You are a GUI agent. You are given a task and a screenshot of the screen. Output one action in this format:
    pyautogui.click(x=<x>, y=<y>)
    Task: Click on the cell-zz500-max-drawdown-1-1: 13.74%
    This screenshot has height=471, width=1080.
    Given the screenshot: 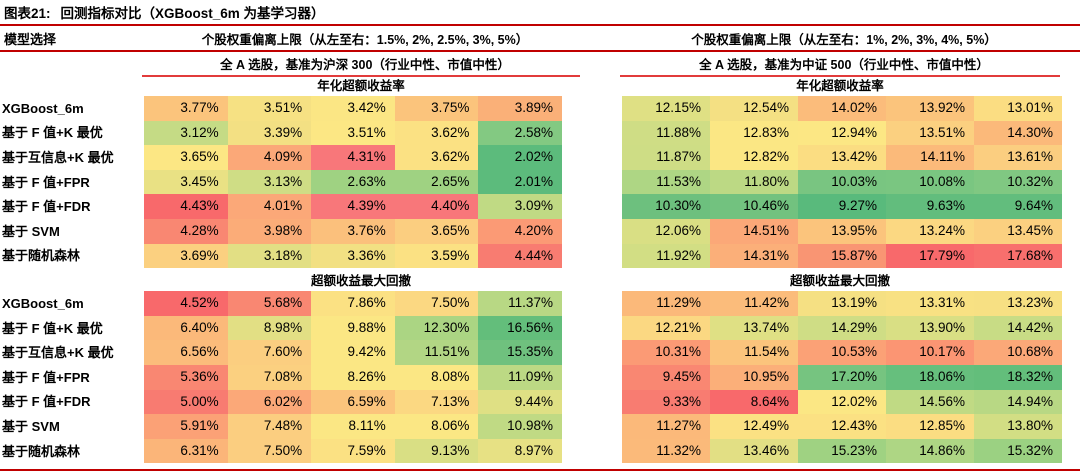 What is the action you would take?
    pyautogui.click(x=754, y=328)
    